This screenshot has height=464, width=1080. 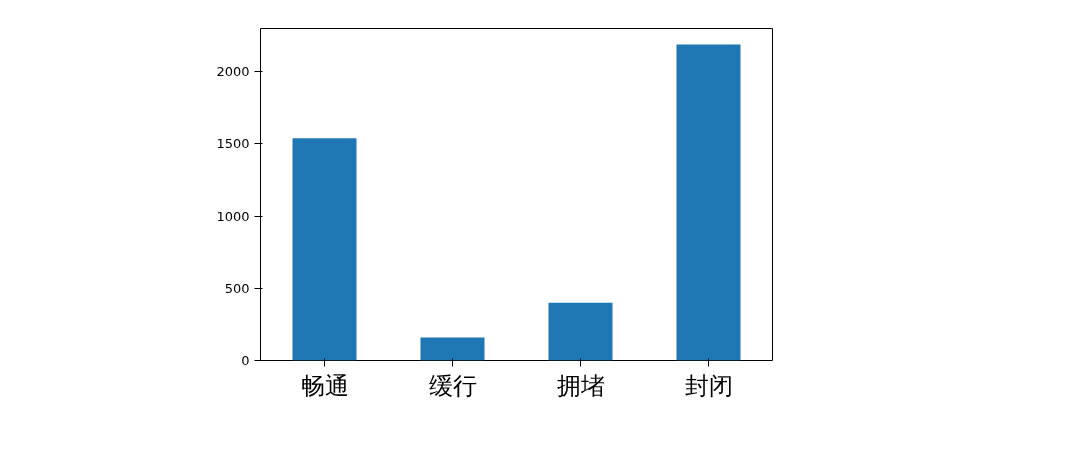 I want to click on x-tick-label: 拥堵, so click(x=580, y=385).